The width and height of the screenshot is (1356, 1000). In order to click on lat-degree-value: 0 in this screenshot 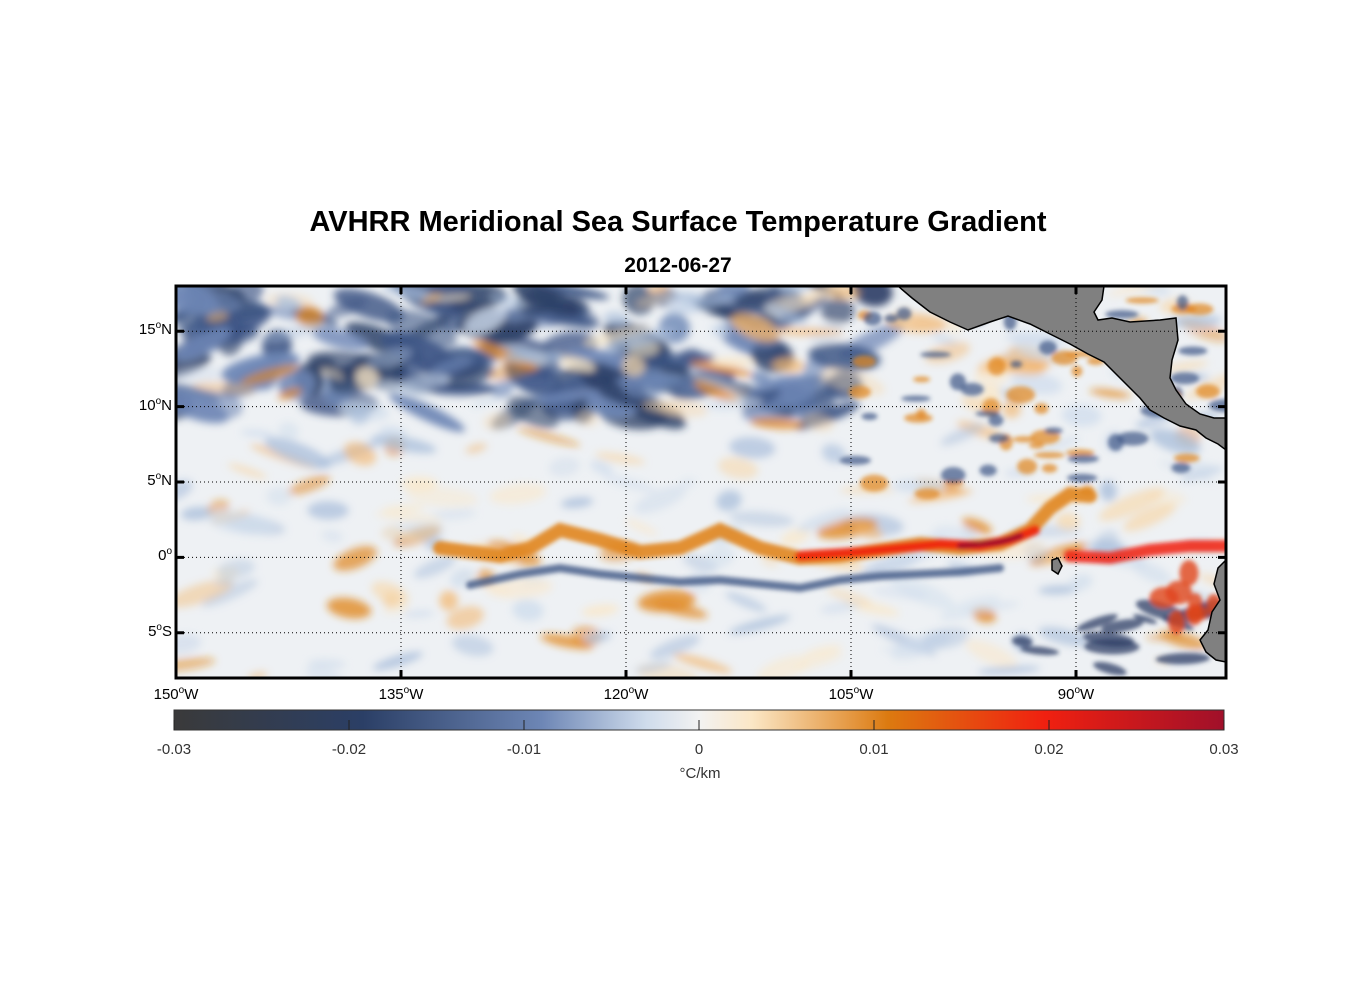, I will do `click(162, 556)`.